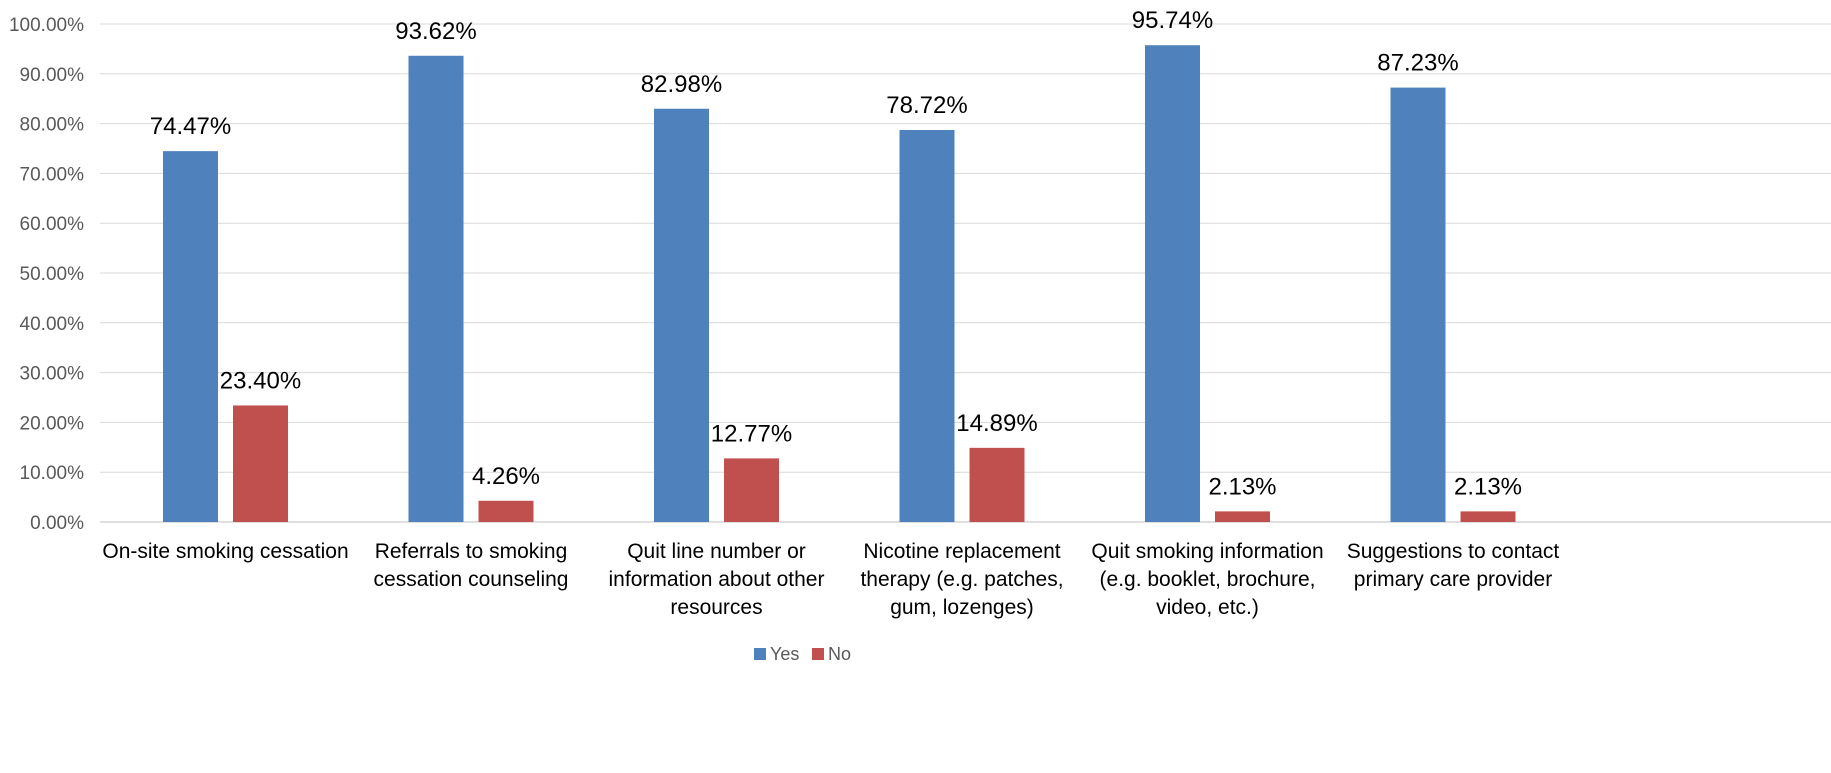  What do you see at coordinates (681, 84) in the screenshot?
I see `data-label: 82.98%` at bounding box center [681, 84].